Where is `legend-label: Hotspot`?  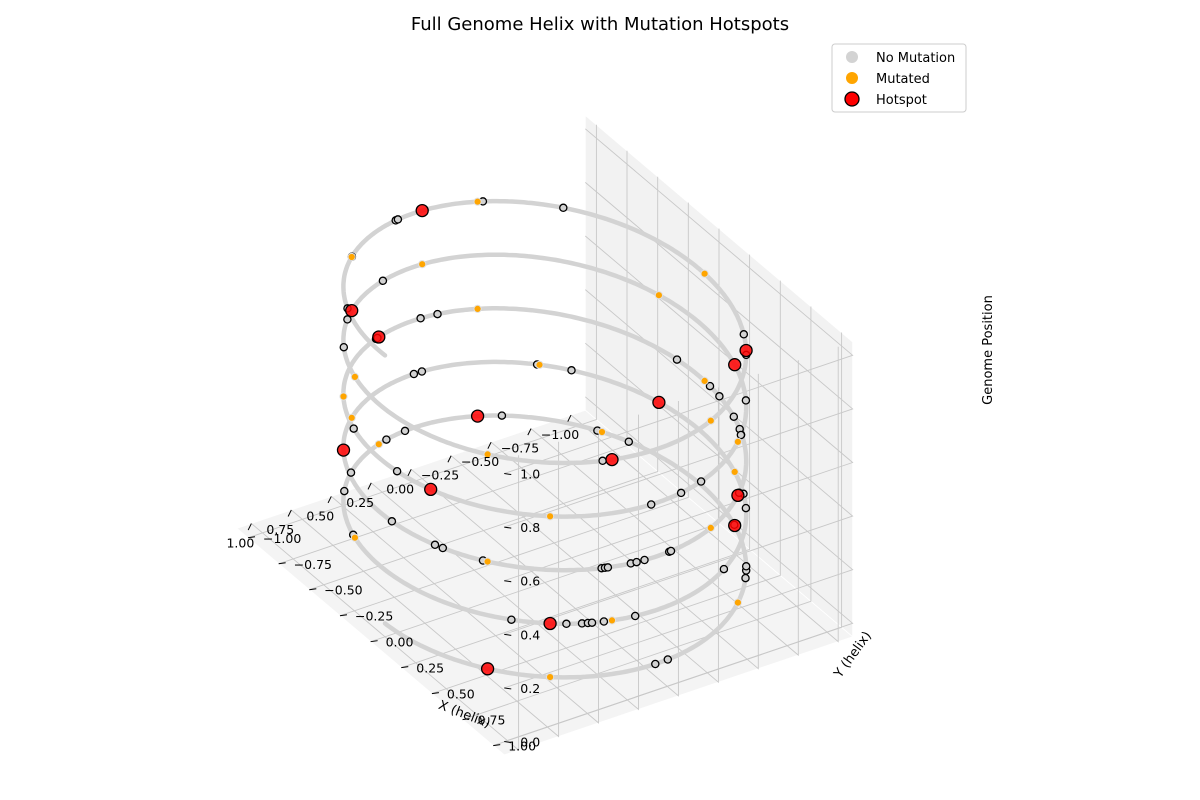
legend-label: Hotspot is located at coordinates (901, 100).